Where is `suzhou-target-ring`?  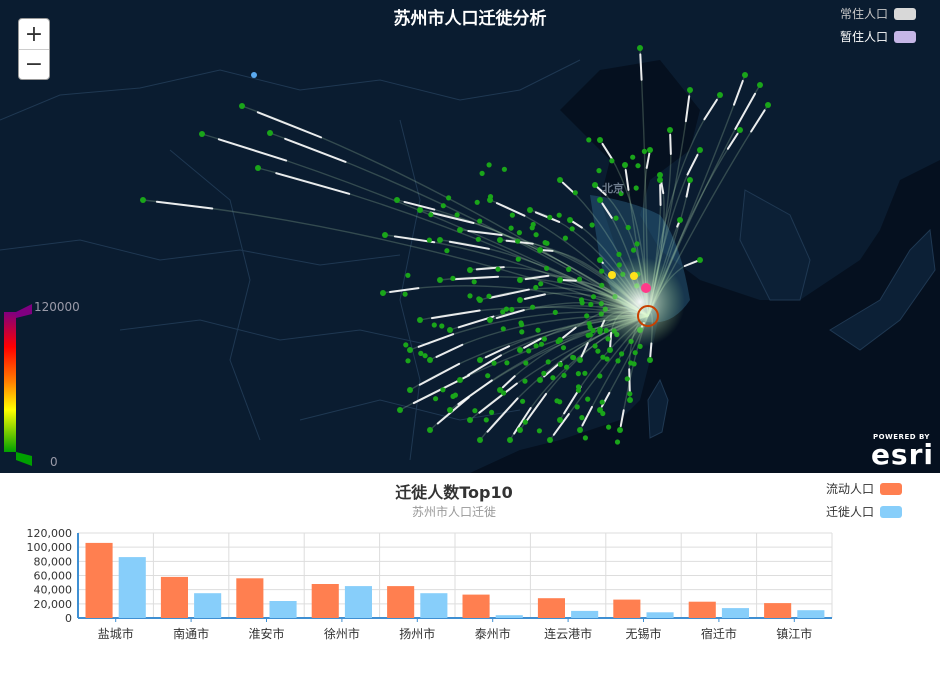
suzhou-target-ring is located at coordinates (648, 316).